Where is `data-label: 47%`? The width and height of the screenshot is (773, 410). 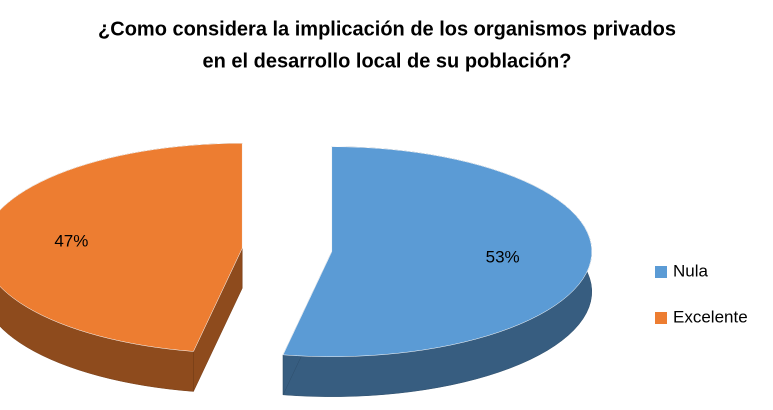
data-label: 47% is located at coordinates (71, 240).